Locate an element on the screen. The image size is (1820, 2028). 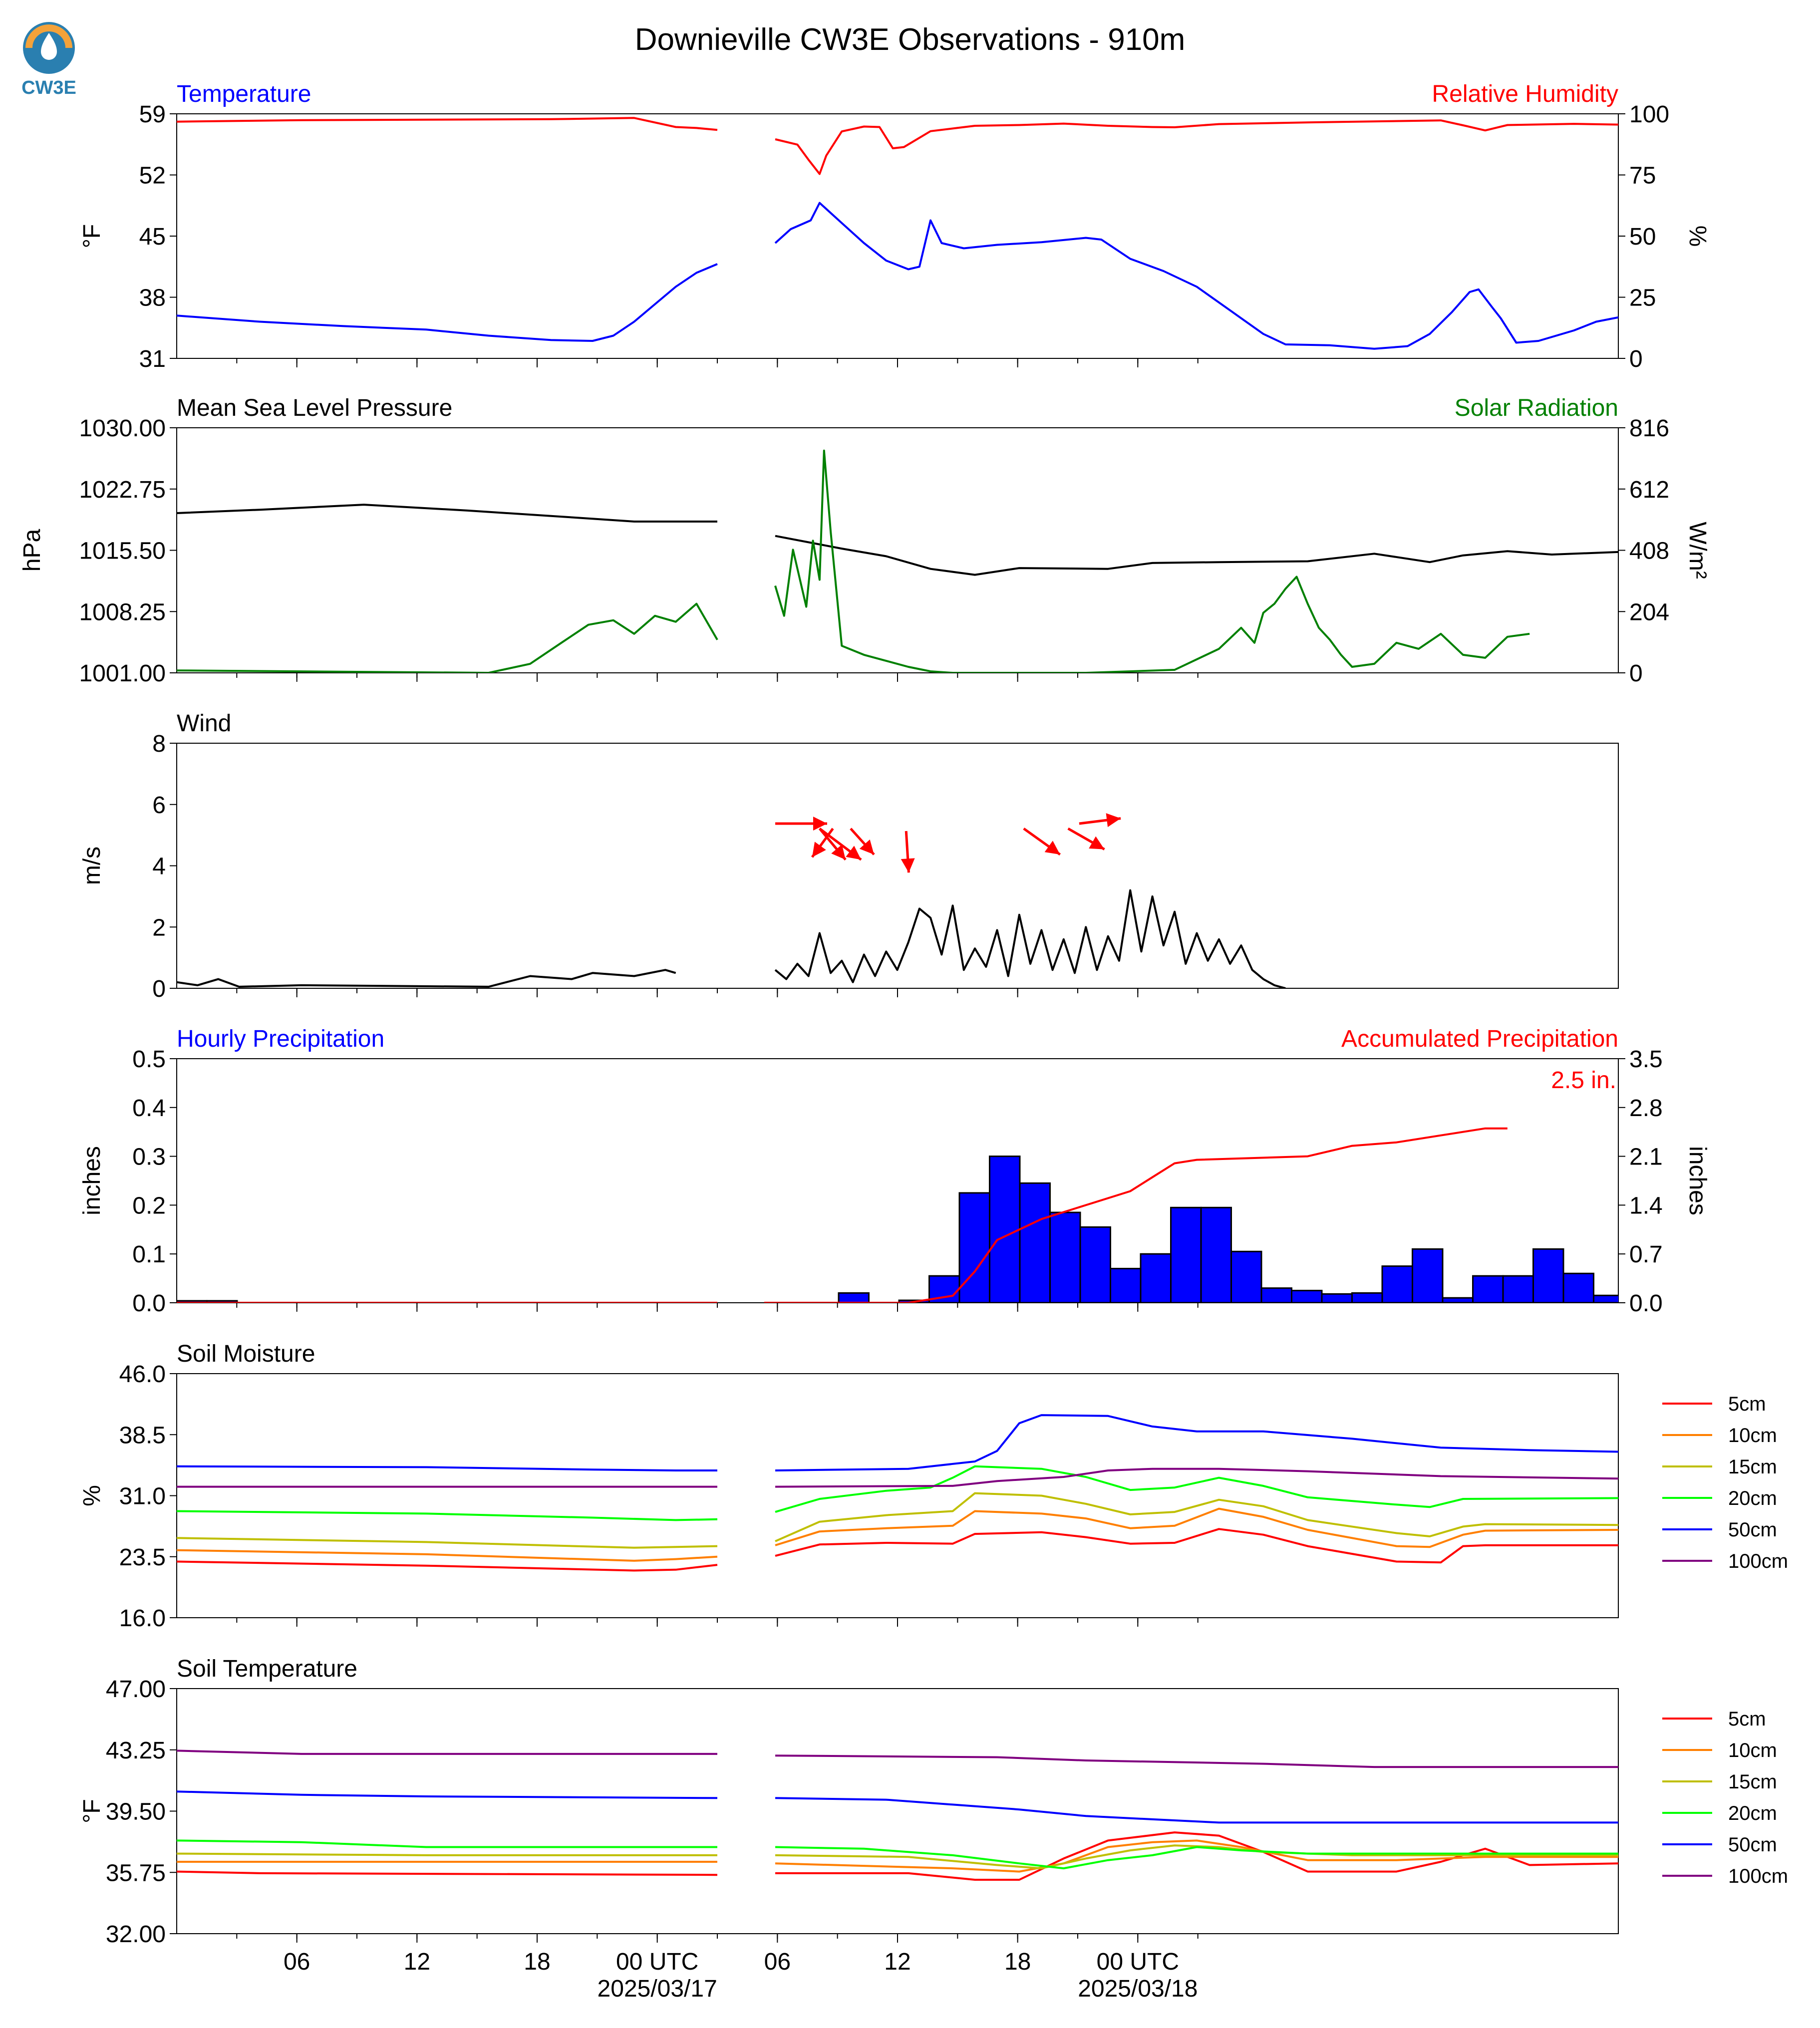
panel-title: Mean Sea Level Pressure is located at coordinates (314, 408).